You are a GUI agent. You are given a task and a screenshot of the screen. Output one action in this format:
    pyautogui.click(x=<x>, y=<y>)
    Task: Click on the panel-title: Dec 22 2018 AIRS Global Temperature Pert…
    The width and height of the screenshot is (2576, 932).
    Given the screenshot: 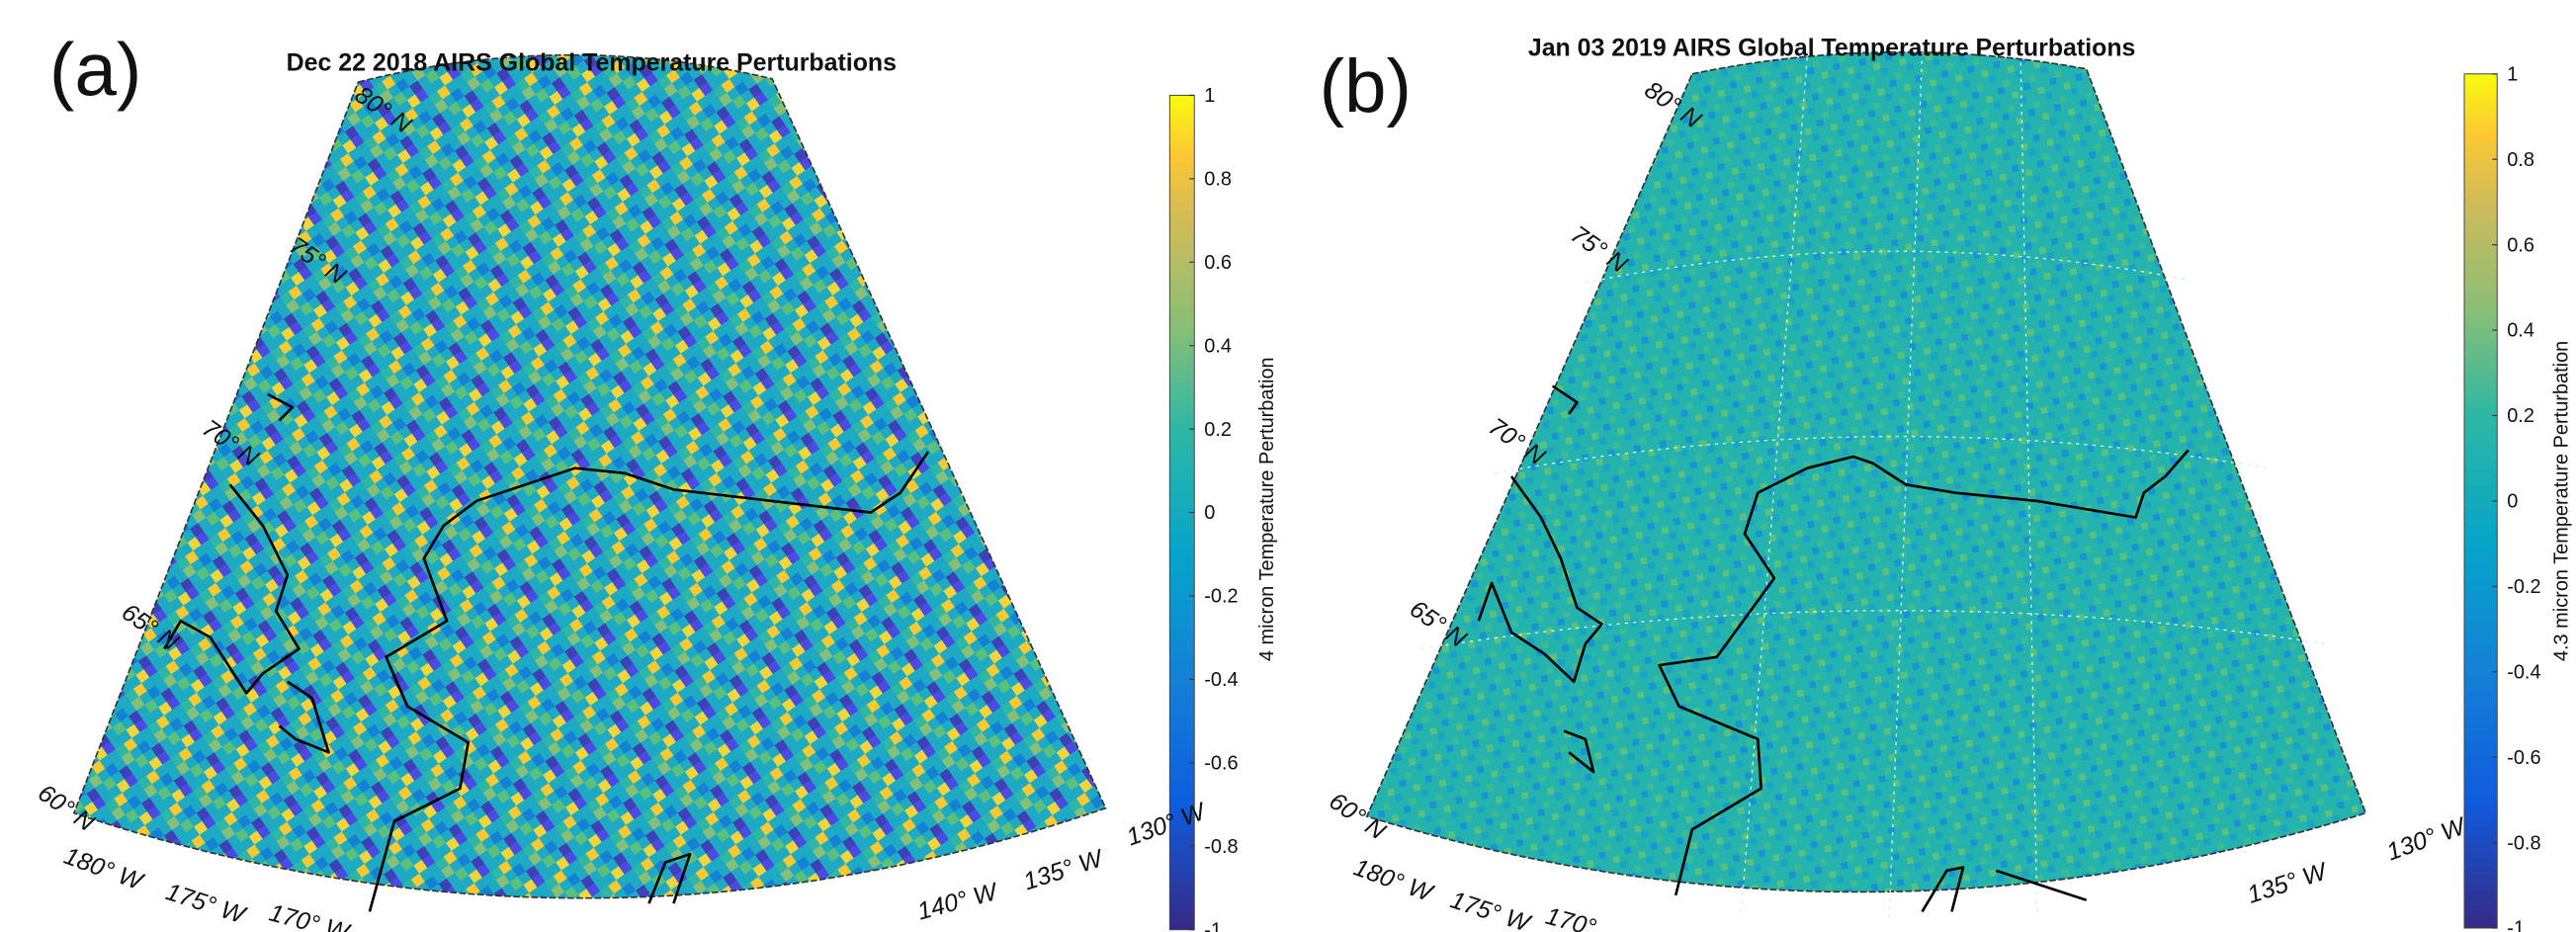 What is the action you would take?
    pyautogui.click(x=592, y=62)
    